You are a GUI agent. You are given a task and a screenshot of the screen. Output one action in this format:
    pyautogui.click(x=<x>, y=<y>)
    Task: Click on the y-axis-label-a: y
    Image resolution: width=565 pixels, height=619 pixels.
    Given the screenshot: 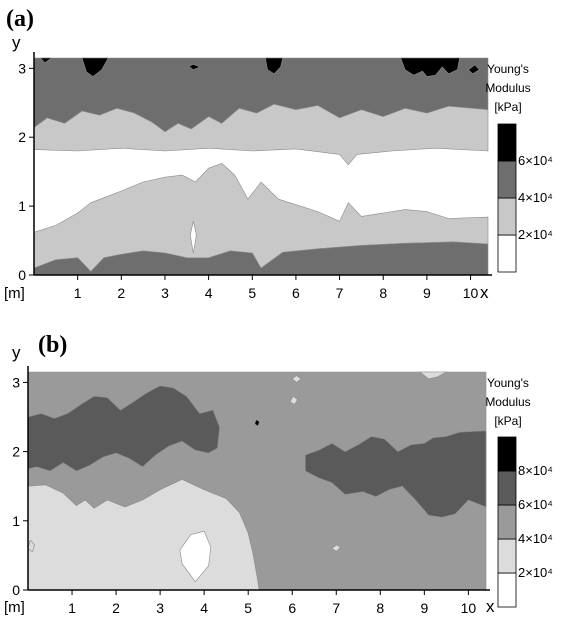 What is the action you would take?
    pyautogui.click(x=16, y=42)
    